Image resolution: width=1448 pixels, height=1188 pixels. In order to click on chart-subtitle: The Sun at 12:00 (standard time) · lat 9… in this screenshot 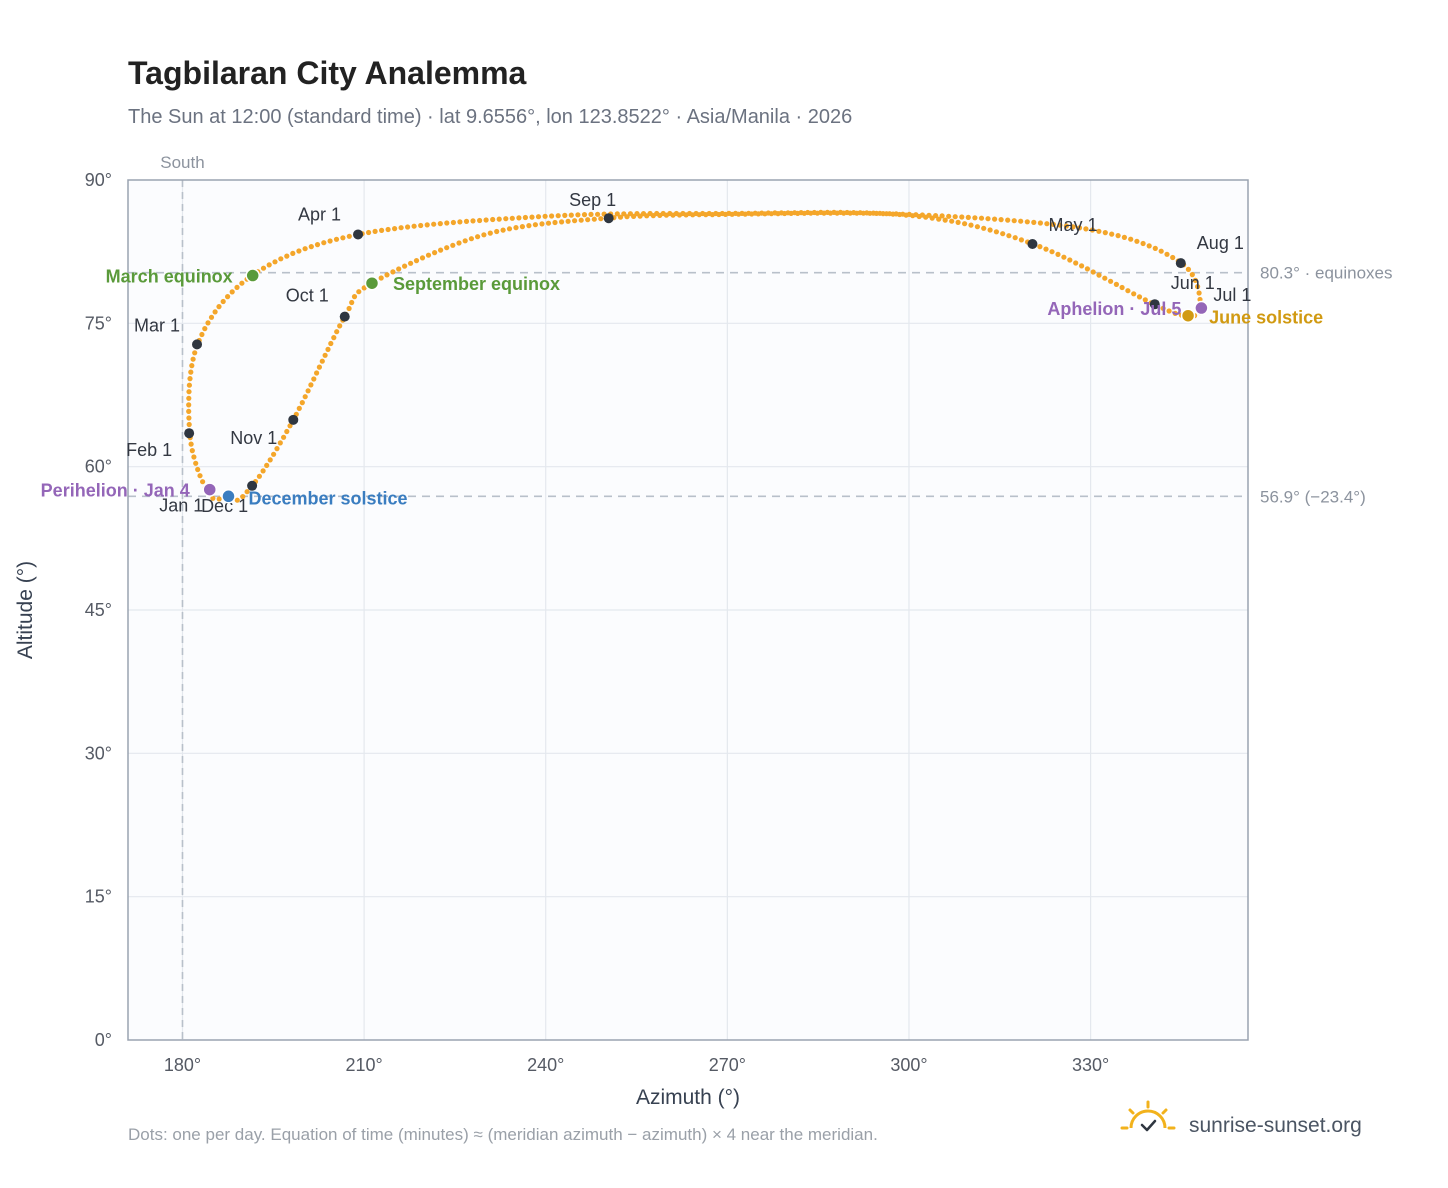, I will do `click(490, 117)`.